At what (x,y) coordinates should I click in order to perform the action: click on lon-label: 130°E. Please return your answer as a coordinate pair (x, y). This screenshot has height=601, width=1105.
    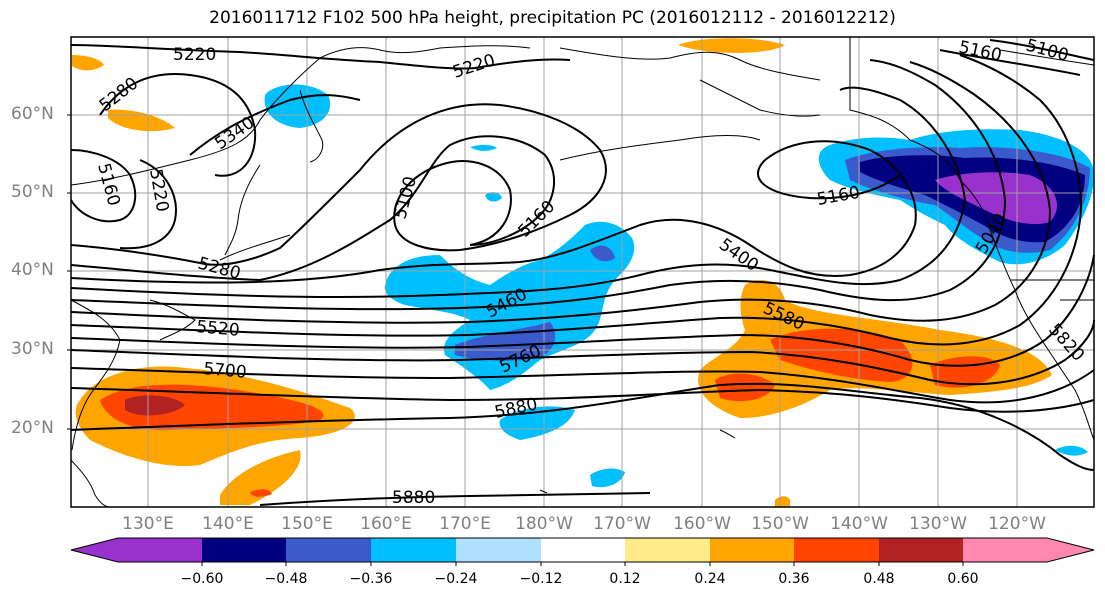
    Looking at the image, I should click on (148, 524).